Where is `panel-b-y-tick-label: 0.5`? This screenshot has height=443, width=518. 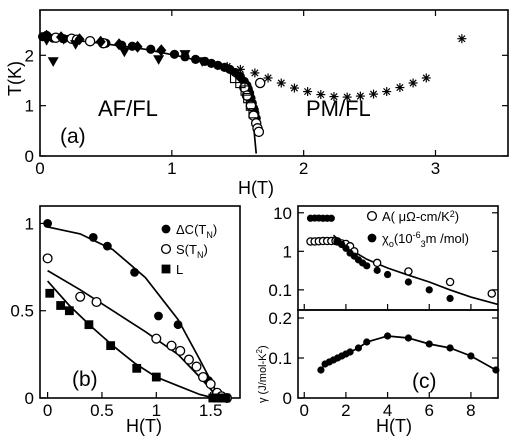 panel-b-y-tick-label: 0.5 is located at coordinates (22, 311).